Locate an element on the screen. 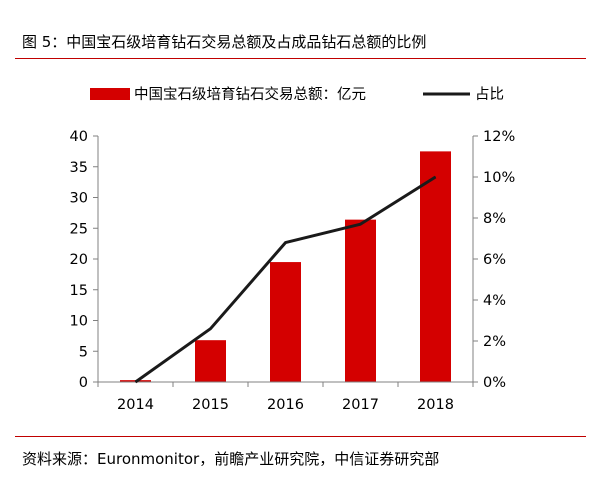  right-tick-label: 2% is located at coordinates (494, 342).